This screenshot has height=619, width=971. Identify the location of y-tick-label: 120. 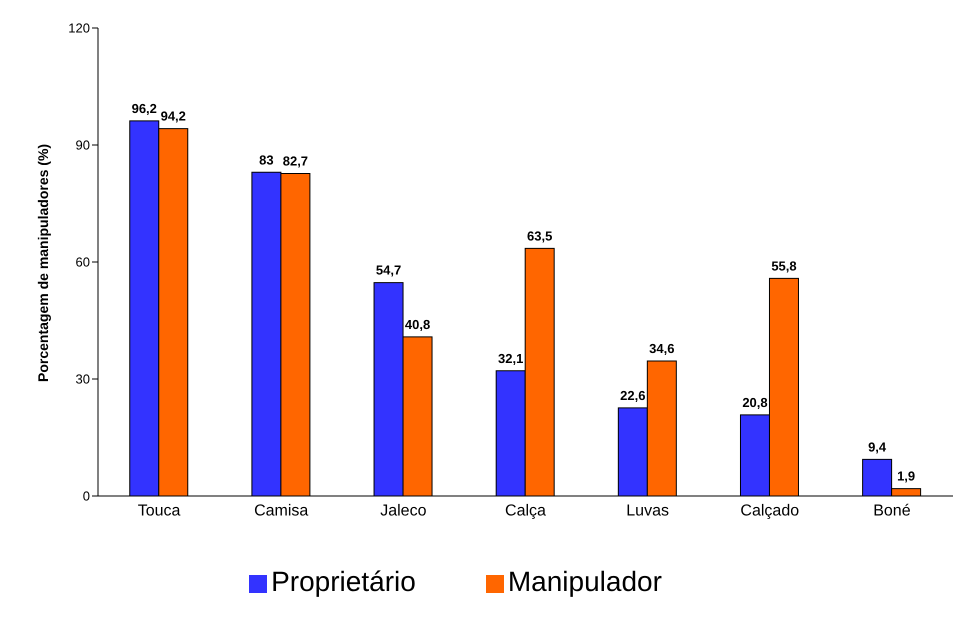
(79, 28).